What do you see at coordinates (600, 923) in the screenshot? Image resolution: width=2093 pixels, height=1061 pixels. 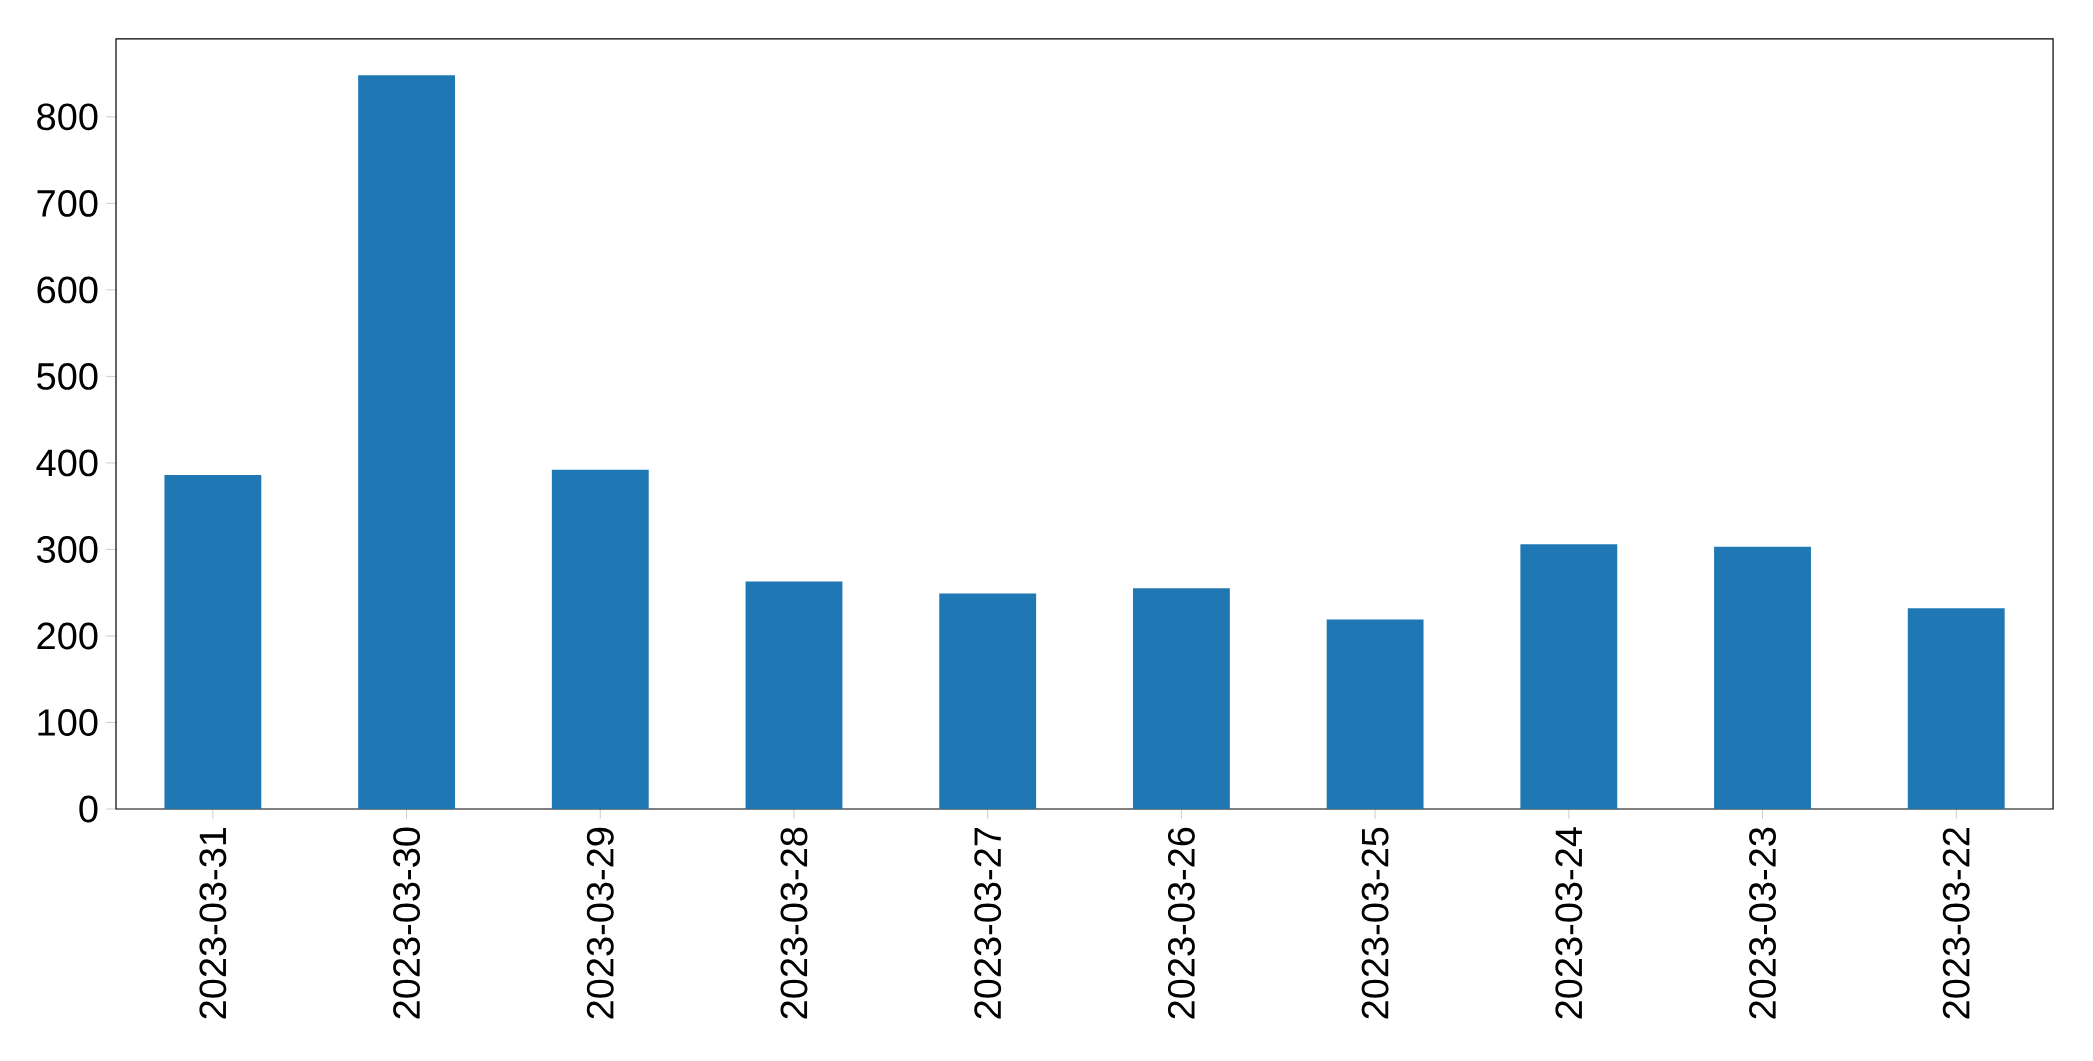 I see `x-tick-label: 2023-03-29` at bounding box center [600, 923].